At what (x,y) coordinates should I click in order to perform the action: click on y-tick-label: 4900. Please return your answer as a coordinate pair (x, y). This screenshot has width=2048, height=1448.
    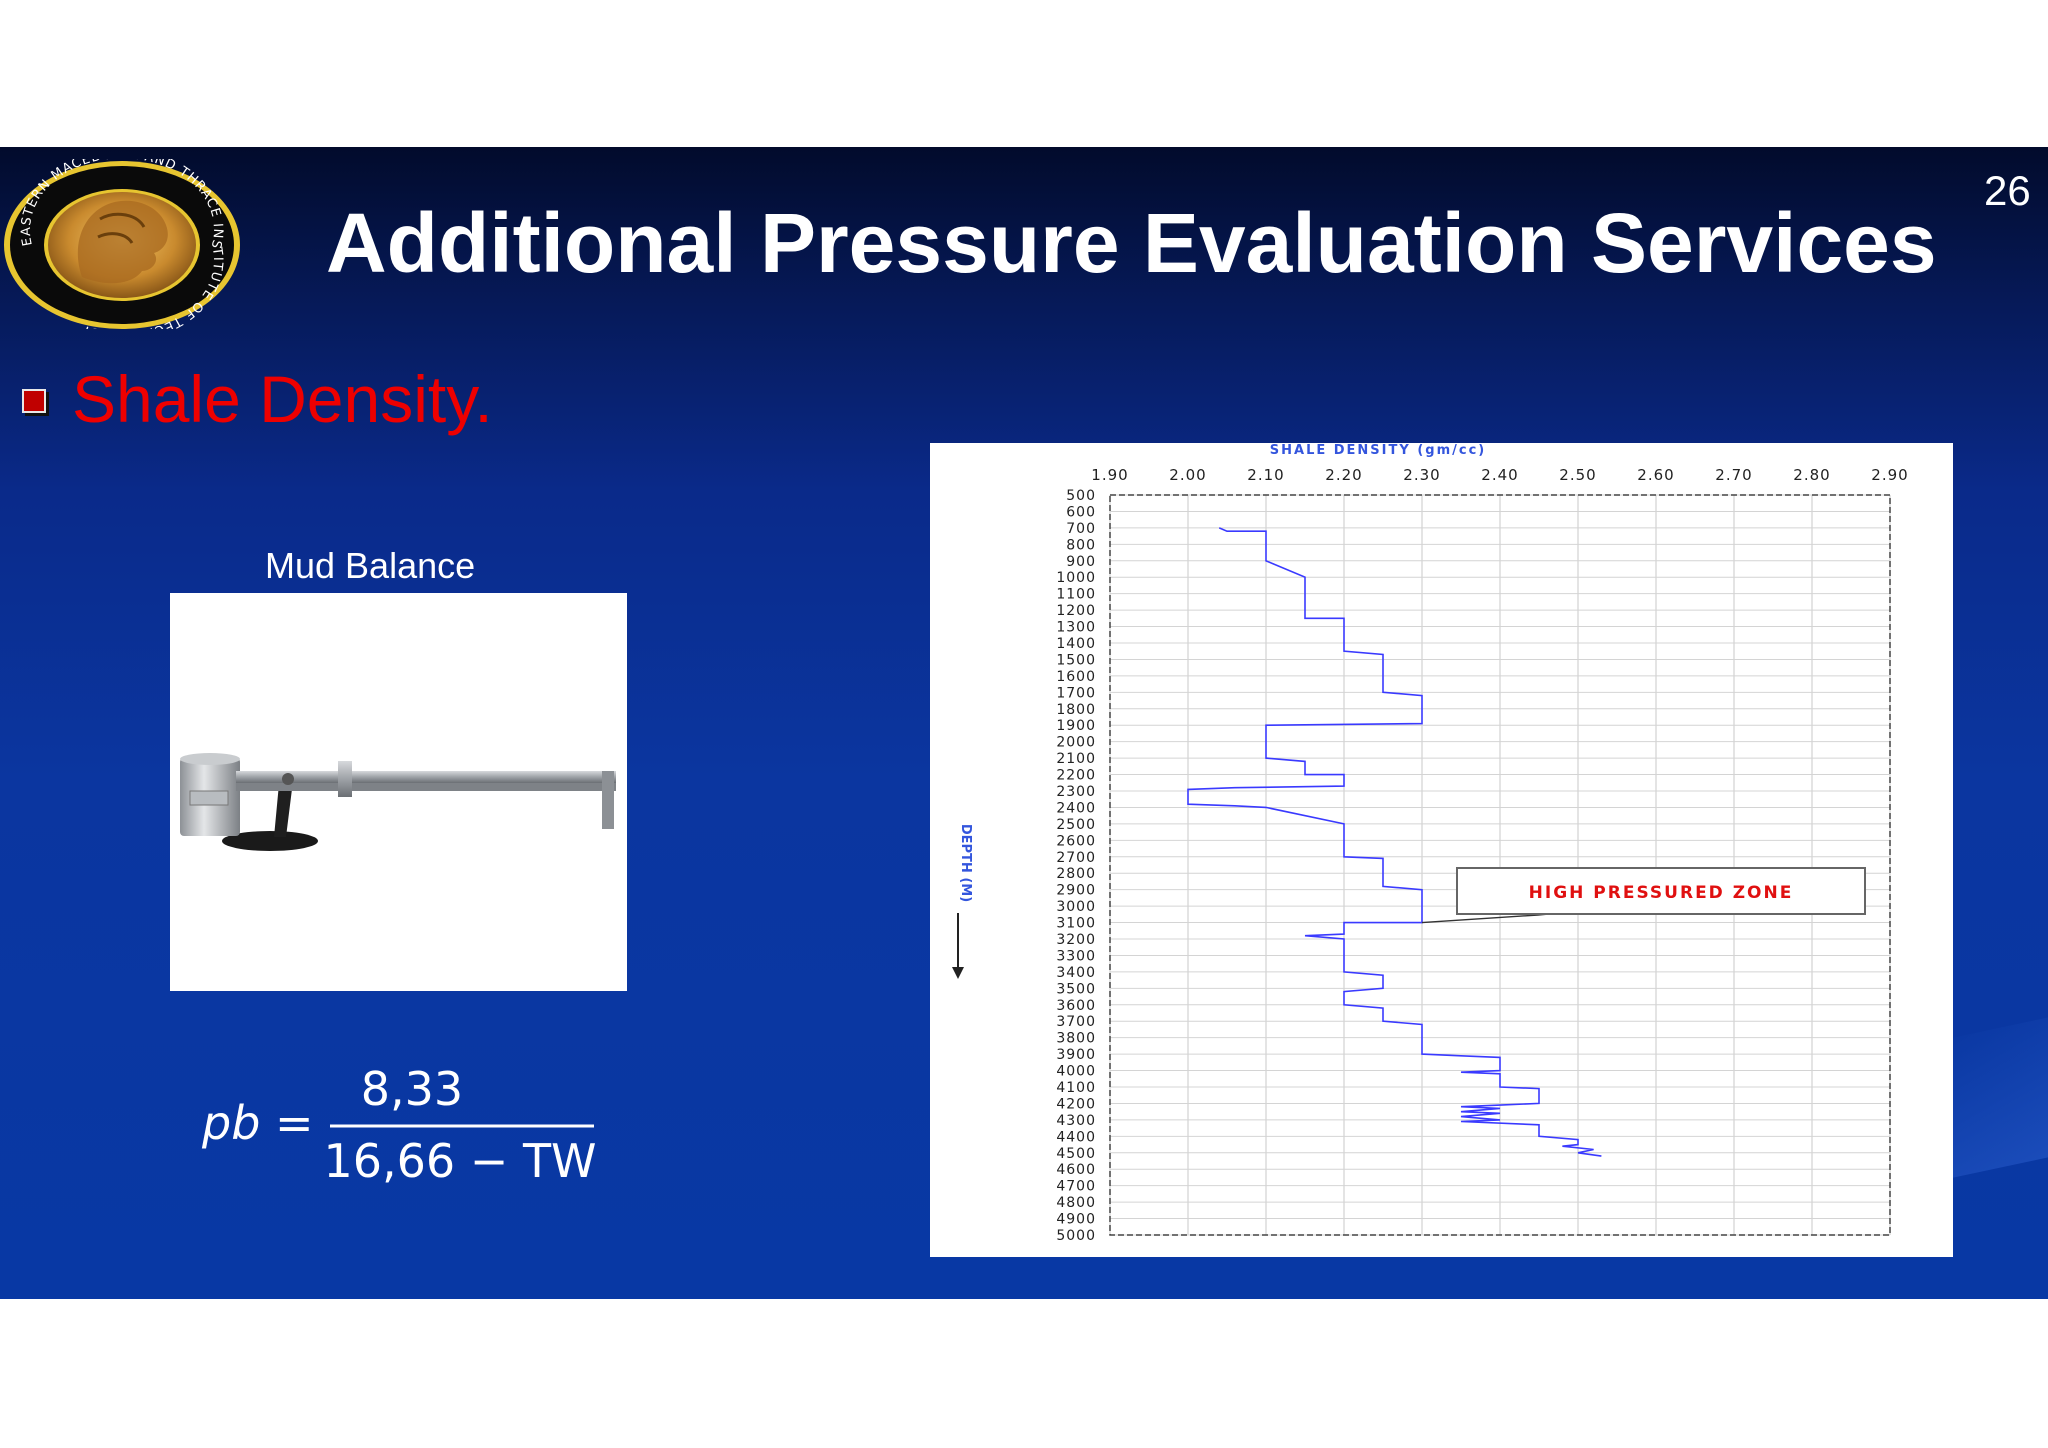
    Looking at the image, I should click on (1076, 1220).